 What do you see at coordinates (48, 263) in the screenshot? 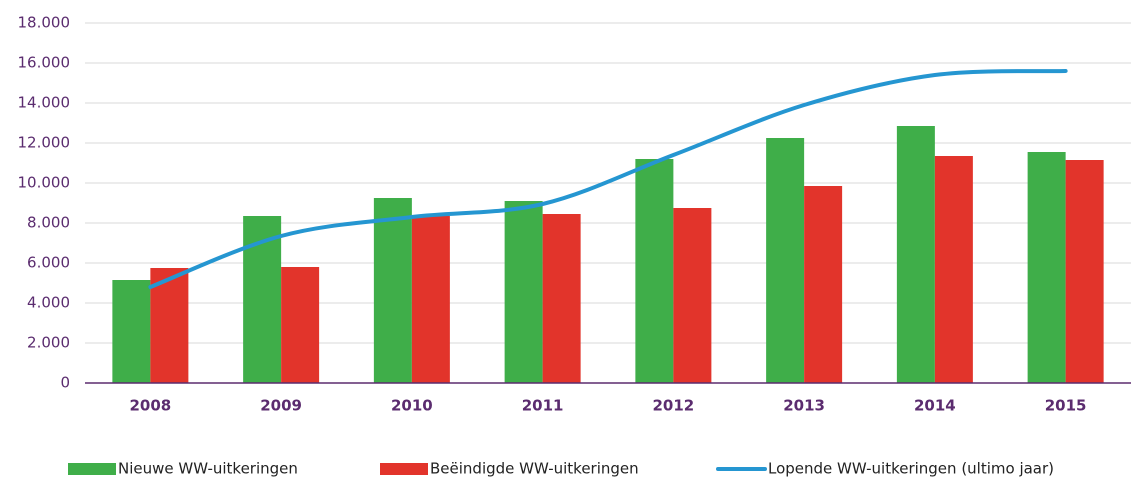
I see `y-tick-label: 6.000` at bounding box center [48, 263].